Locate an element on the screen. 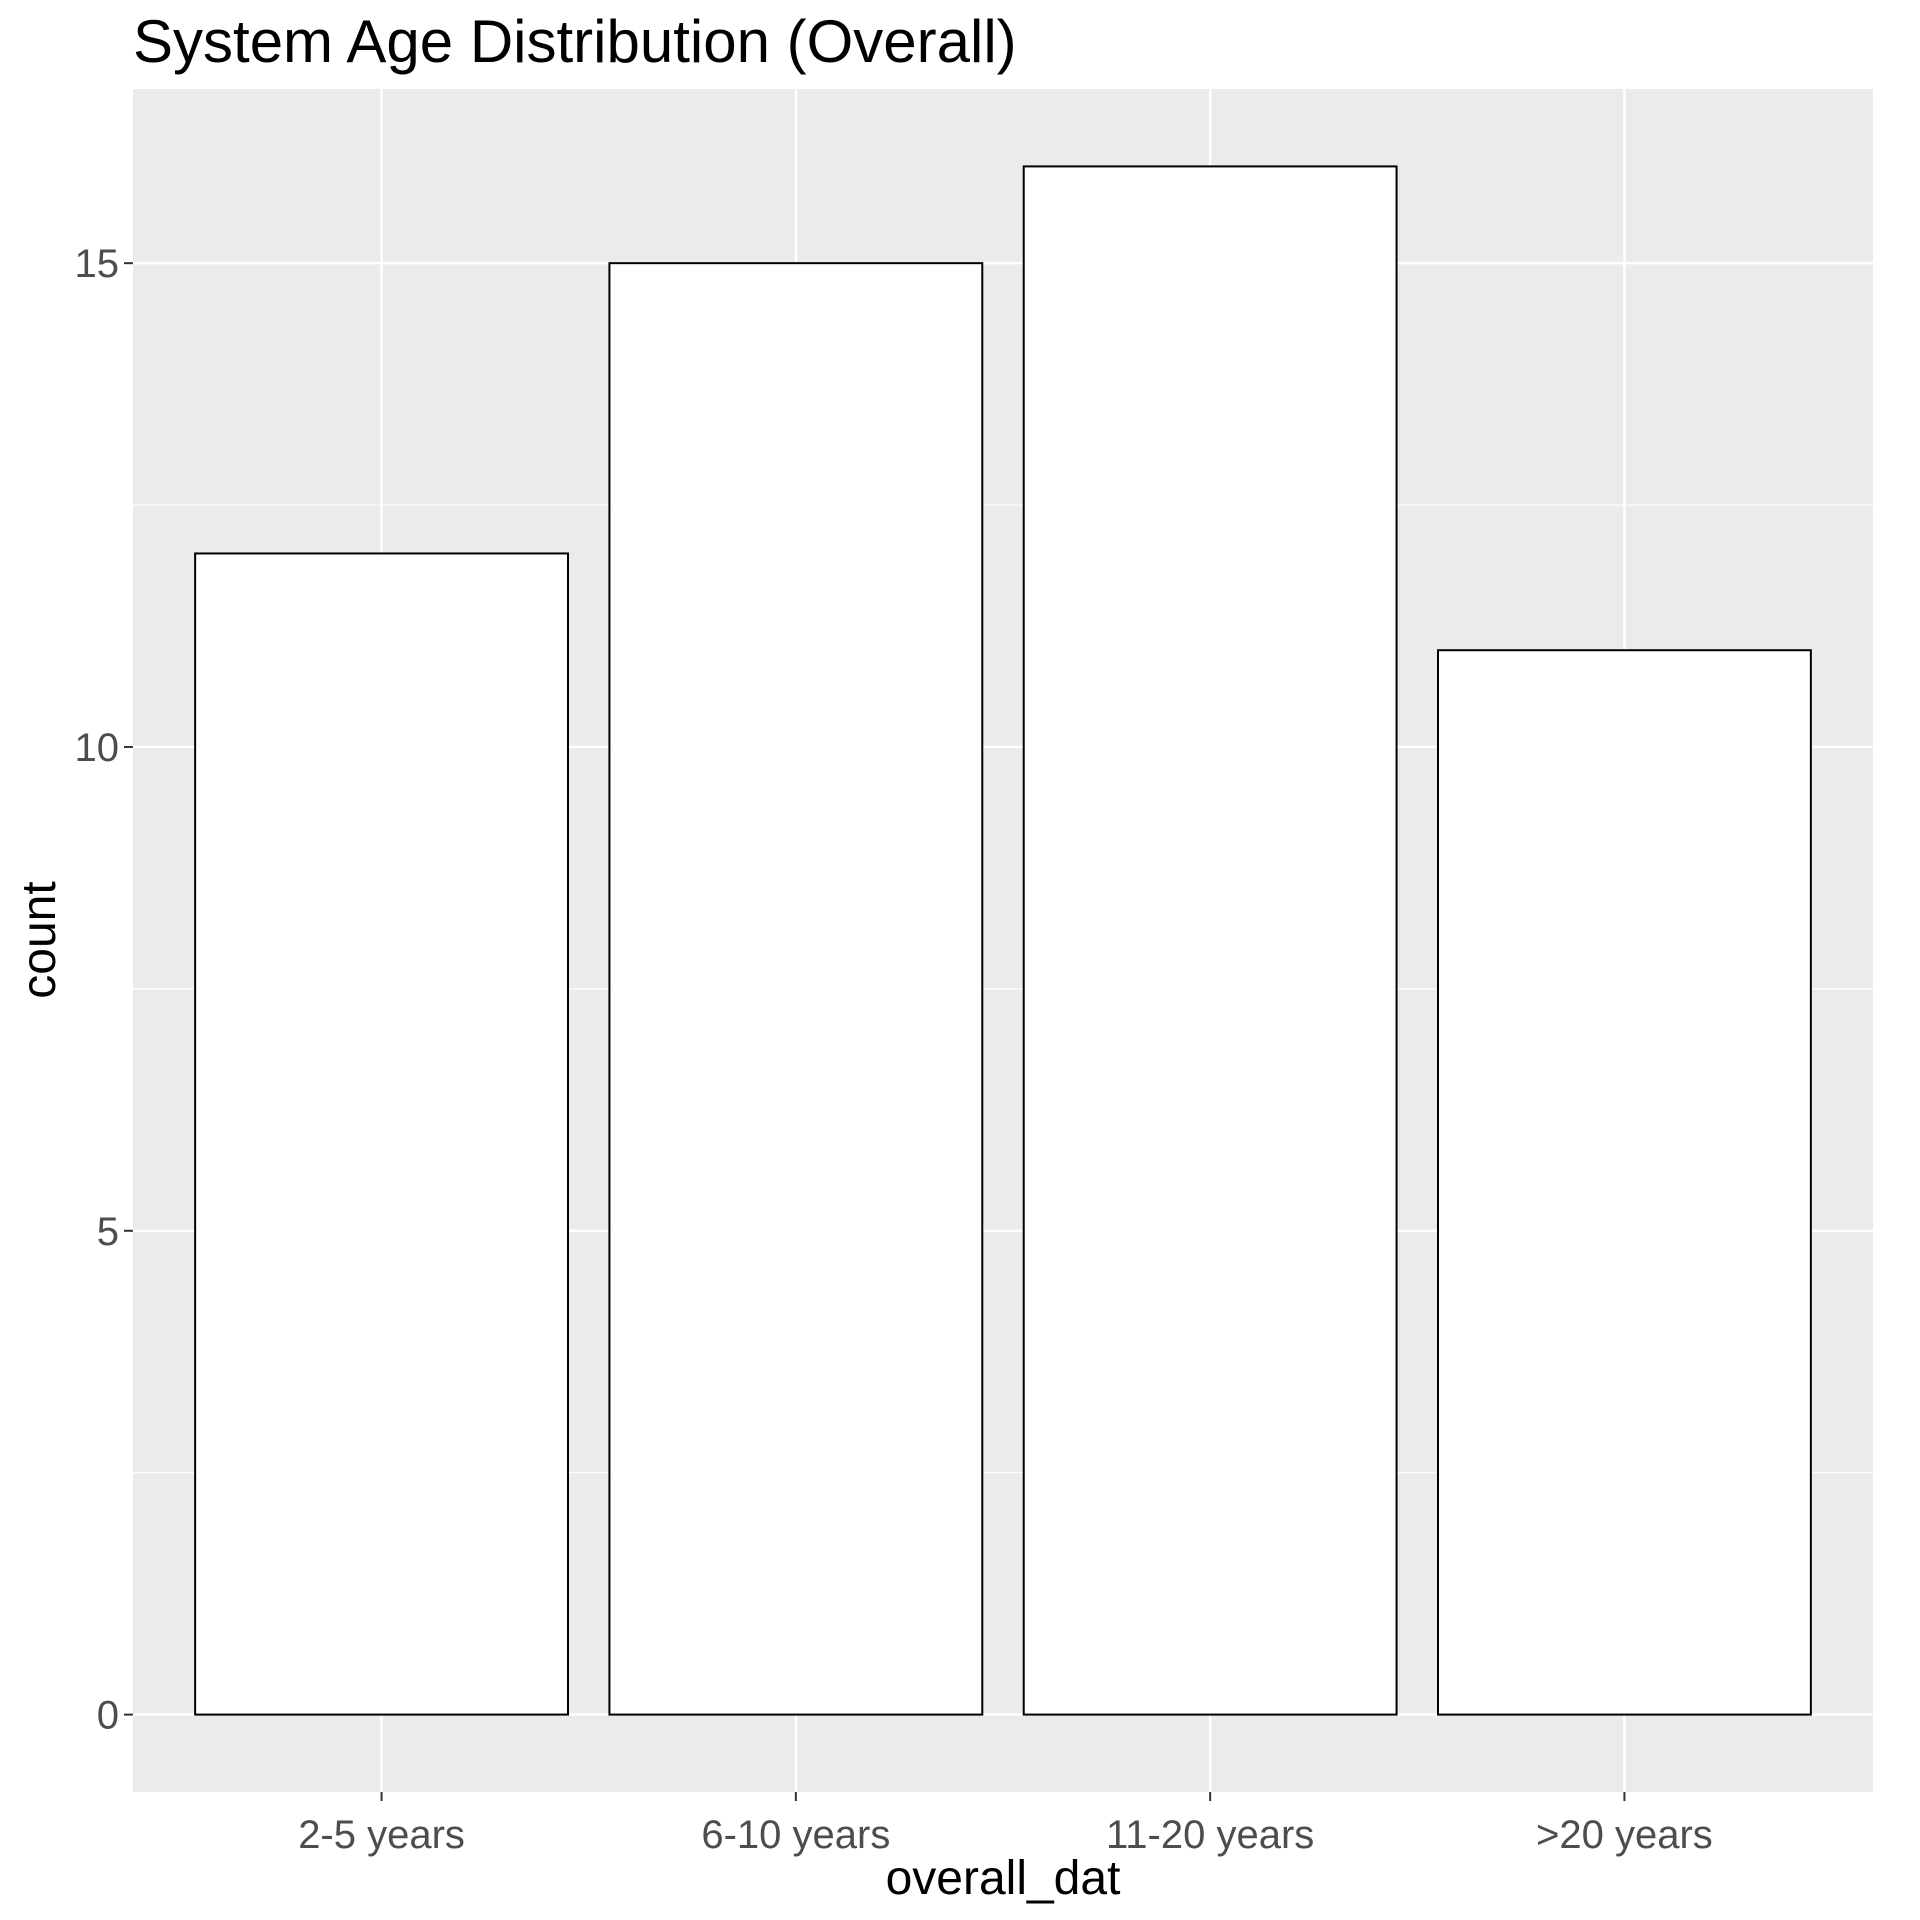 The width and height of the screenshot is (1920, 1920). y-tick-label: 10 is located at coordinates (97, 748).